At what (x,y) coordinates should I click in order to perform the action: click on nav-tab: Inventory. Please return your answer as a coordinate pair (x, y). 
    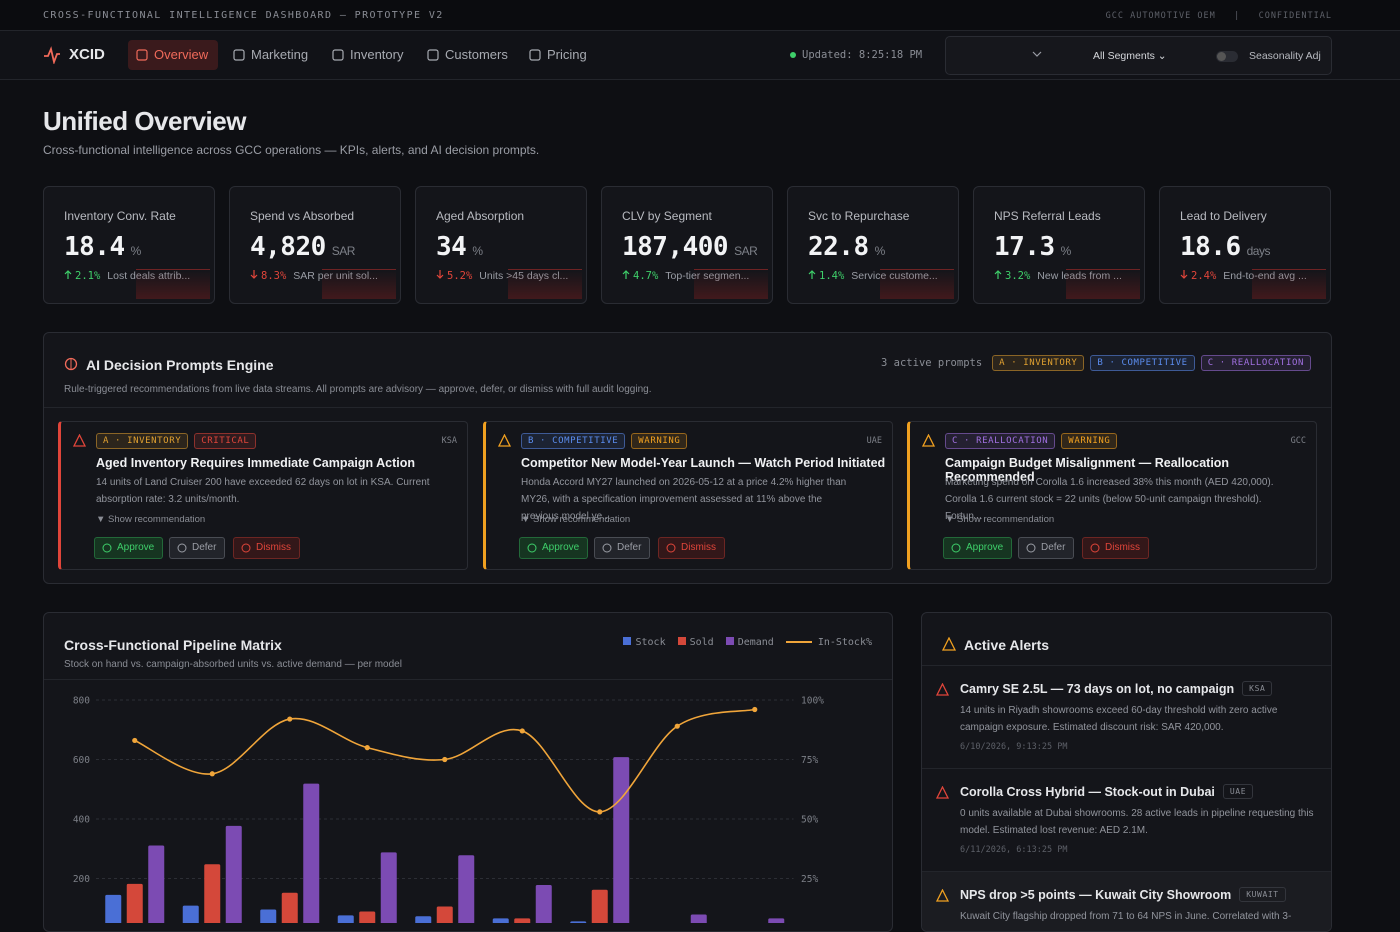
    Looking at the image, I should click on (368, 55).